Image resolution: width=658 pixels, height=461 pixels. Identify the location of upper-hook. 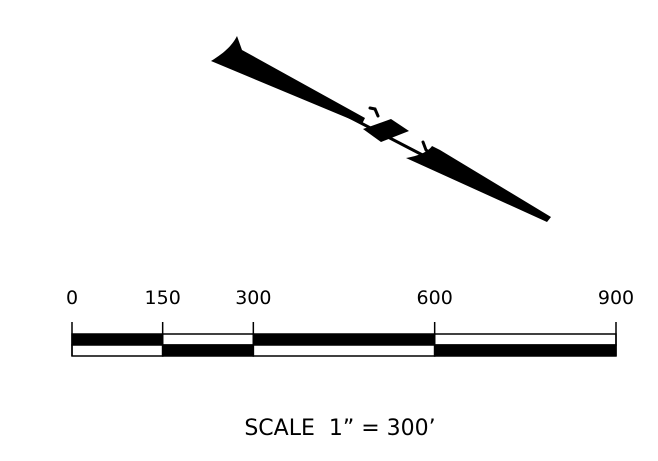
(374, 112).